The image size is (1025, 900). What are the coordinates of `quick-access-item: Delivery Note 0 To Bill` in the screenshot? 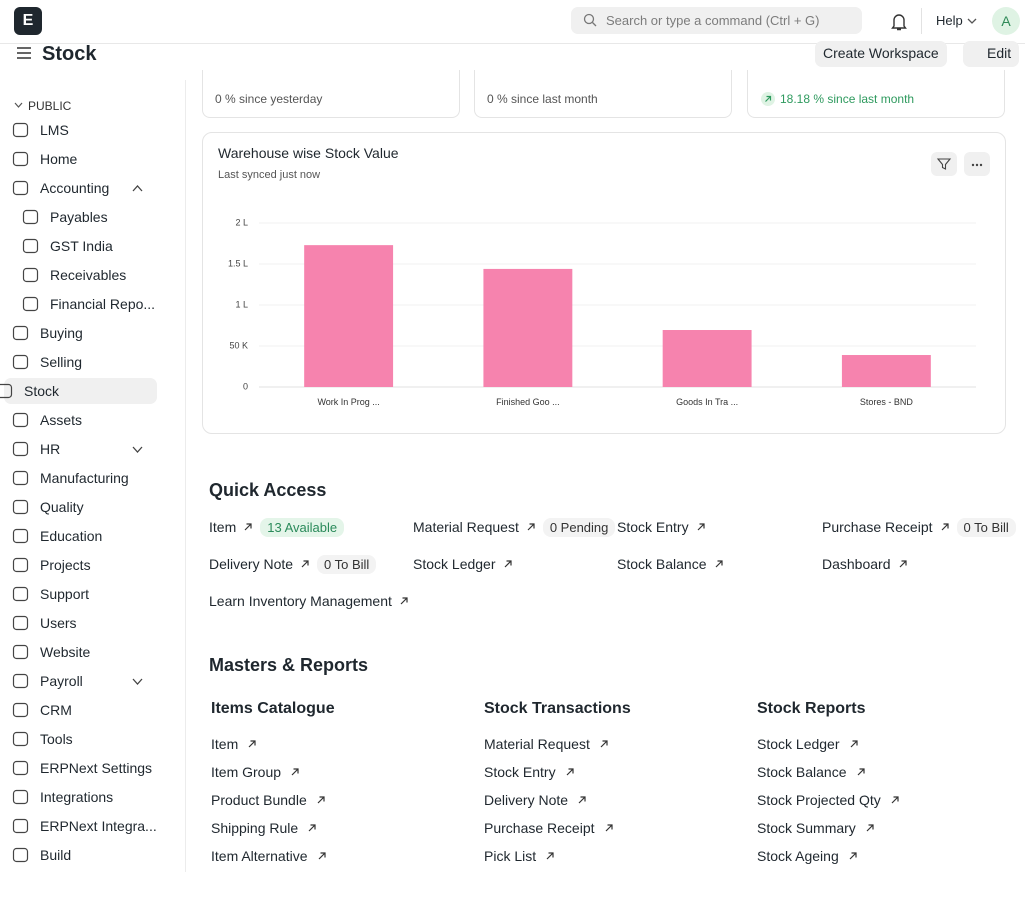 It's located at (293, 564).